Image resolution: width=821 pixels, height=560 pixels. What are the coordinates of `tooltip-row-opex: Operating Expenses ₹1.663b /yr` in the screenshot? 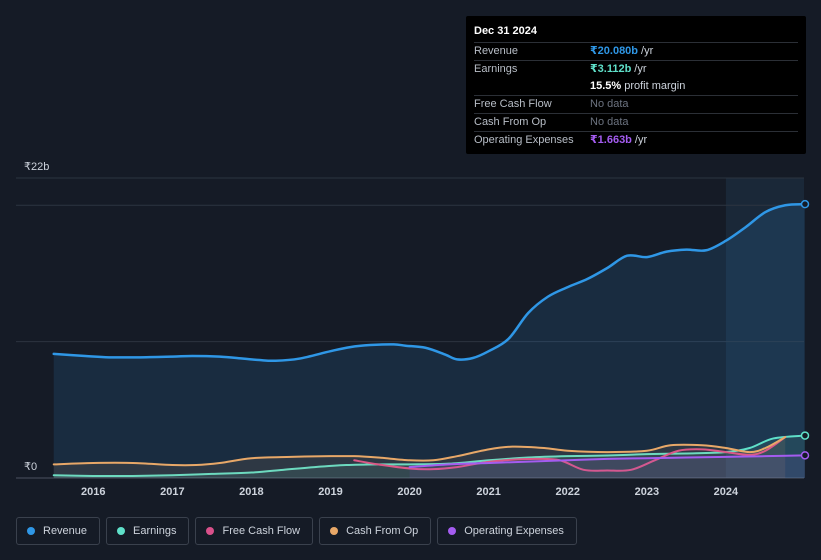 It's located at (636, 140).